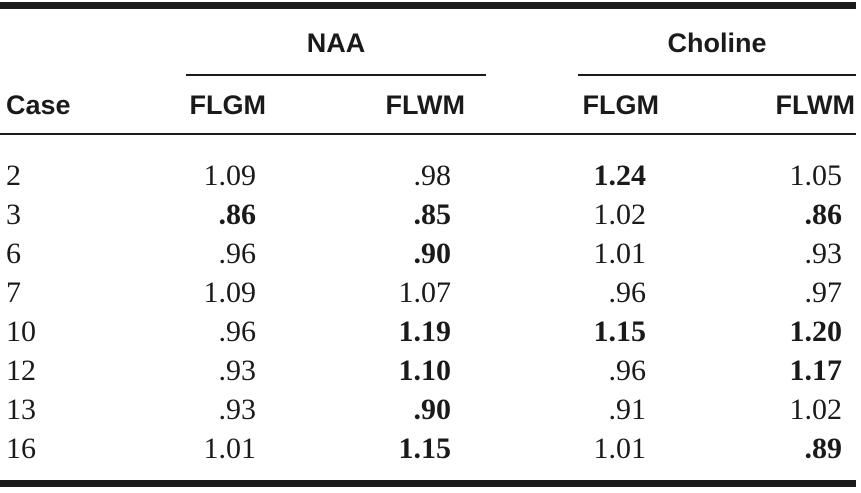  I want to click on cell-case: 10, so click(21, 331).